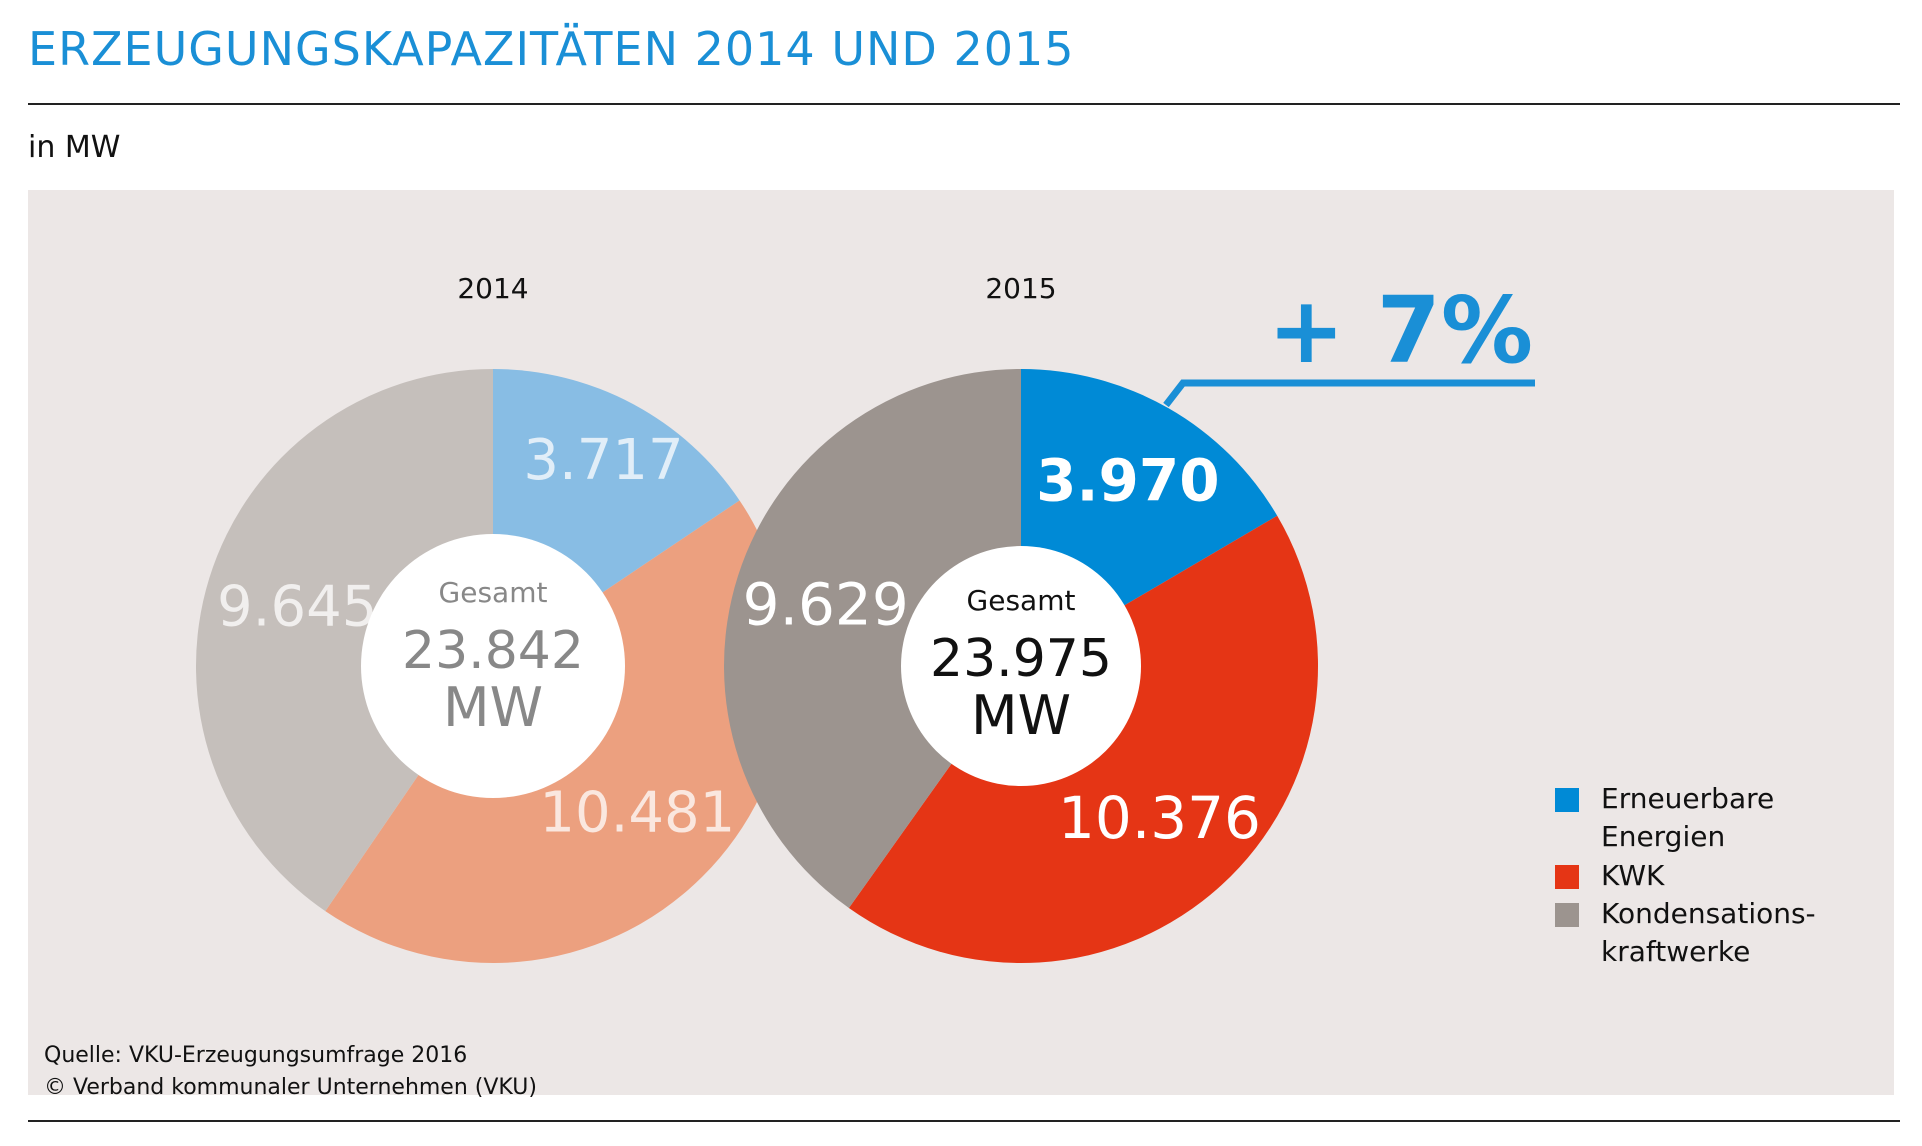 This screenshot has height=1146, width=1922. I want to click on total-caption-2014: Gesamt, so click(493, 592).